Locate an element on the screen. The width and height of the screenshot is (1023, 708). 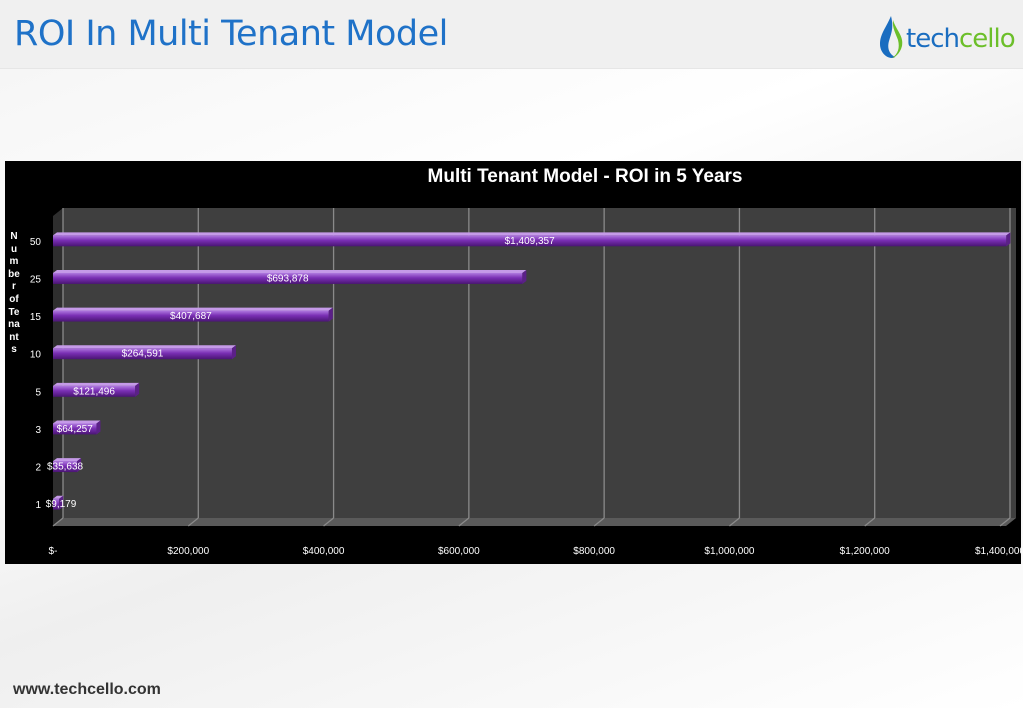
data-label-1: $9,179 is located at coordinates (61, 504).